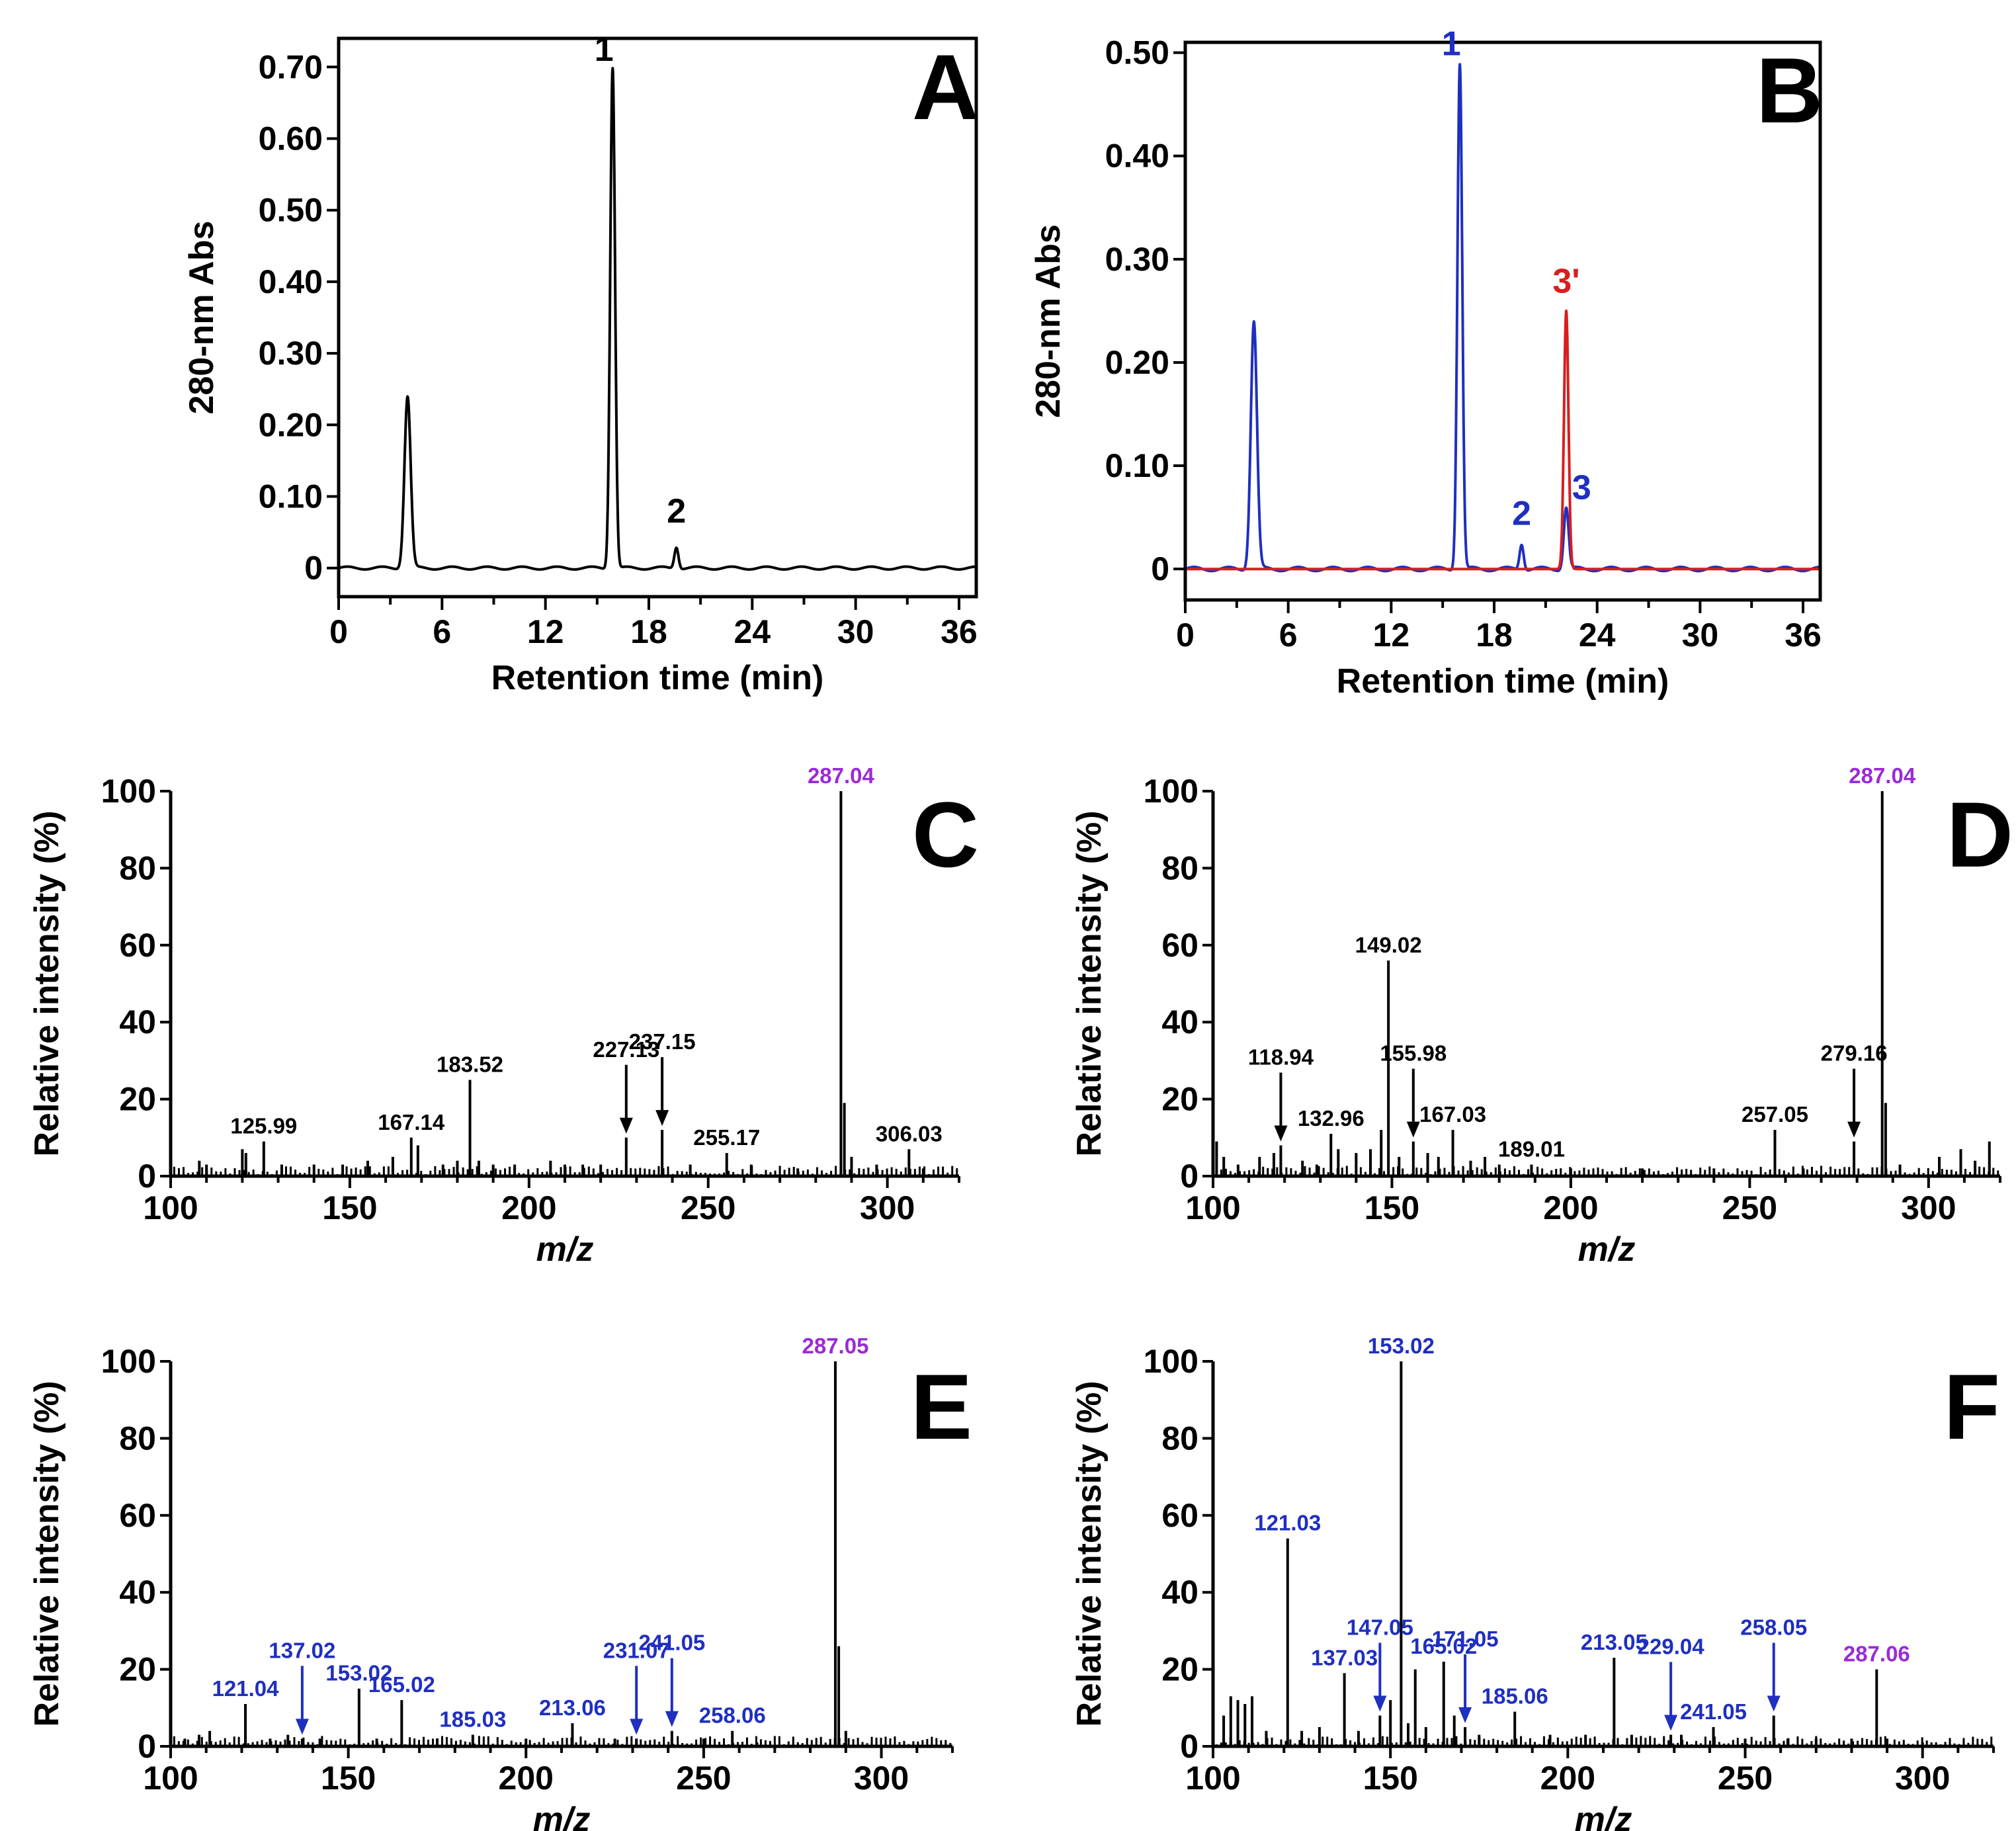 This screenshot has height=1831, width=2016. Describe the element at coordinates (662, 1041) in the screenshot. I see `fragment-label: 237.15` at that location.